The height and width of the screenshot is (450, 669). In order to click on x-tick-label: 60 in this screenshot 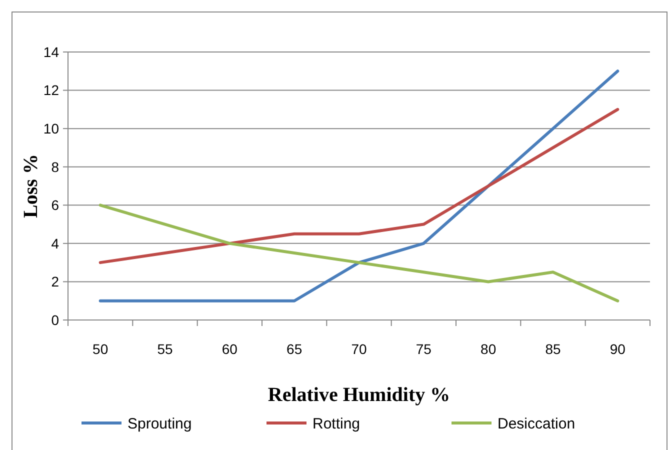, I will do `click(230, 349)`.